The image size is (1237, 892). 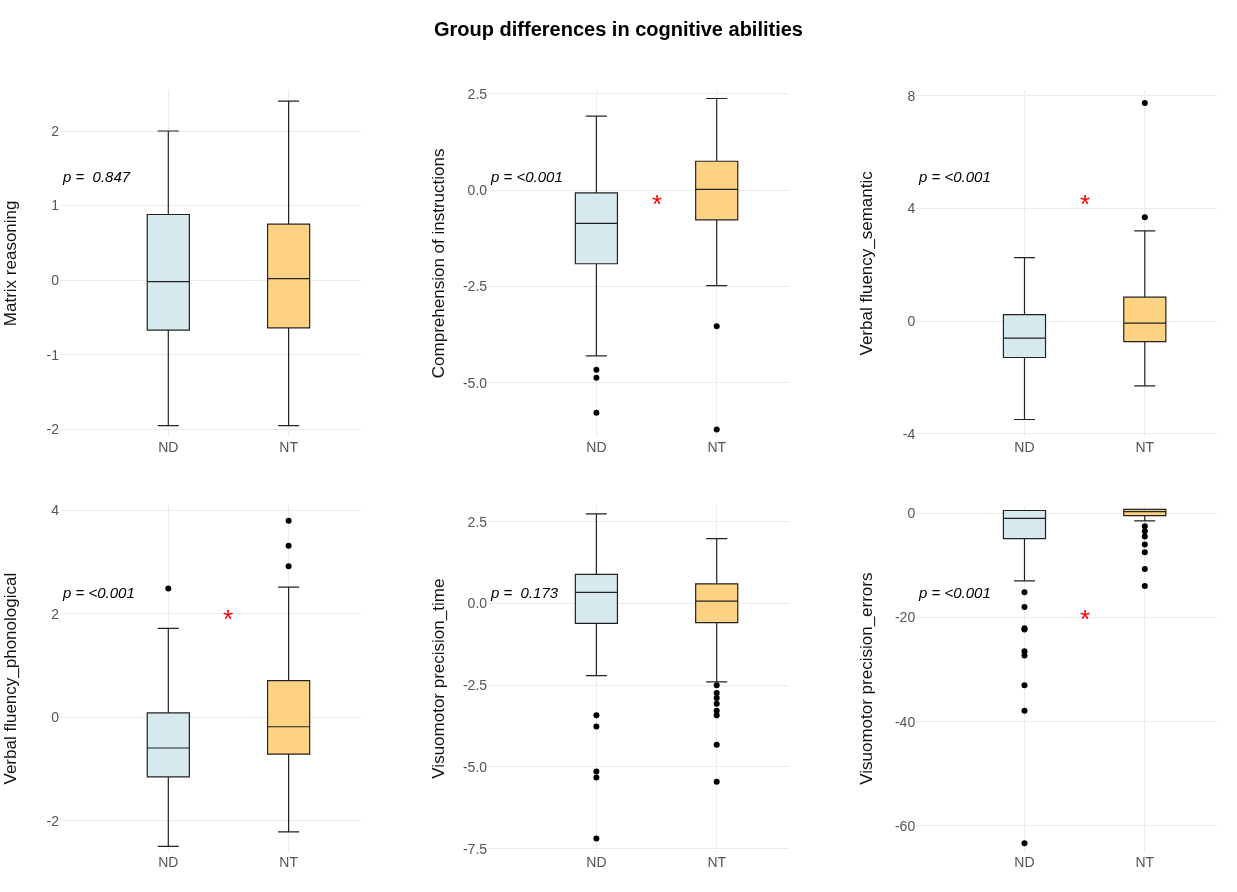 What do you see at coordinates (867, 263) in the screenshot?
I see `y-axis-title: Verbal fluency_semantic` at bounding box center [867, 263].